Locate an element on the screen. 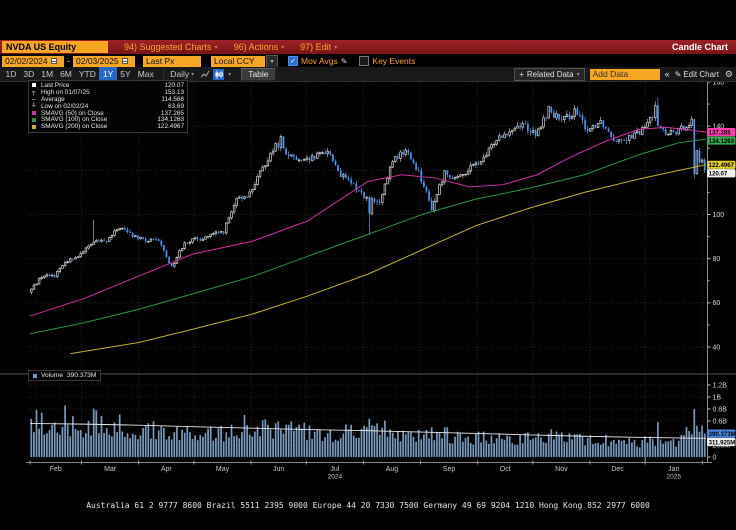  legend-row-average: – Average 114.568 is located at coordinates (108, 99).